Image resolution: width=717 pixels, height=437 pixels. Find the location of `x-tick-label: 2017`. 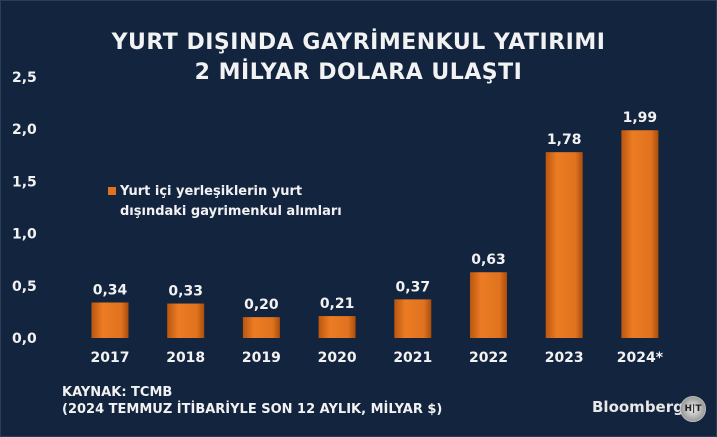

x-tick-label: 2017 is located at coordinates (110, 358).